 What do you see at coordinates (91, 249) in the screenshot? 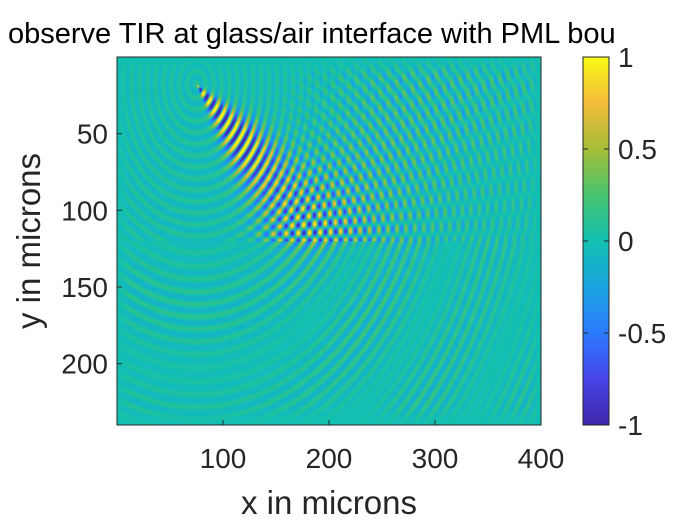
I see `y-axis: 50 100 150 200` at bounding box center [91, 249].